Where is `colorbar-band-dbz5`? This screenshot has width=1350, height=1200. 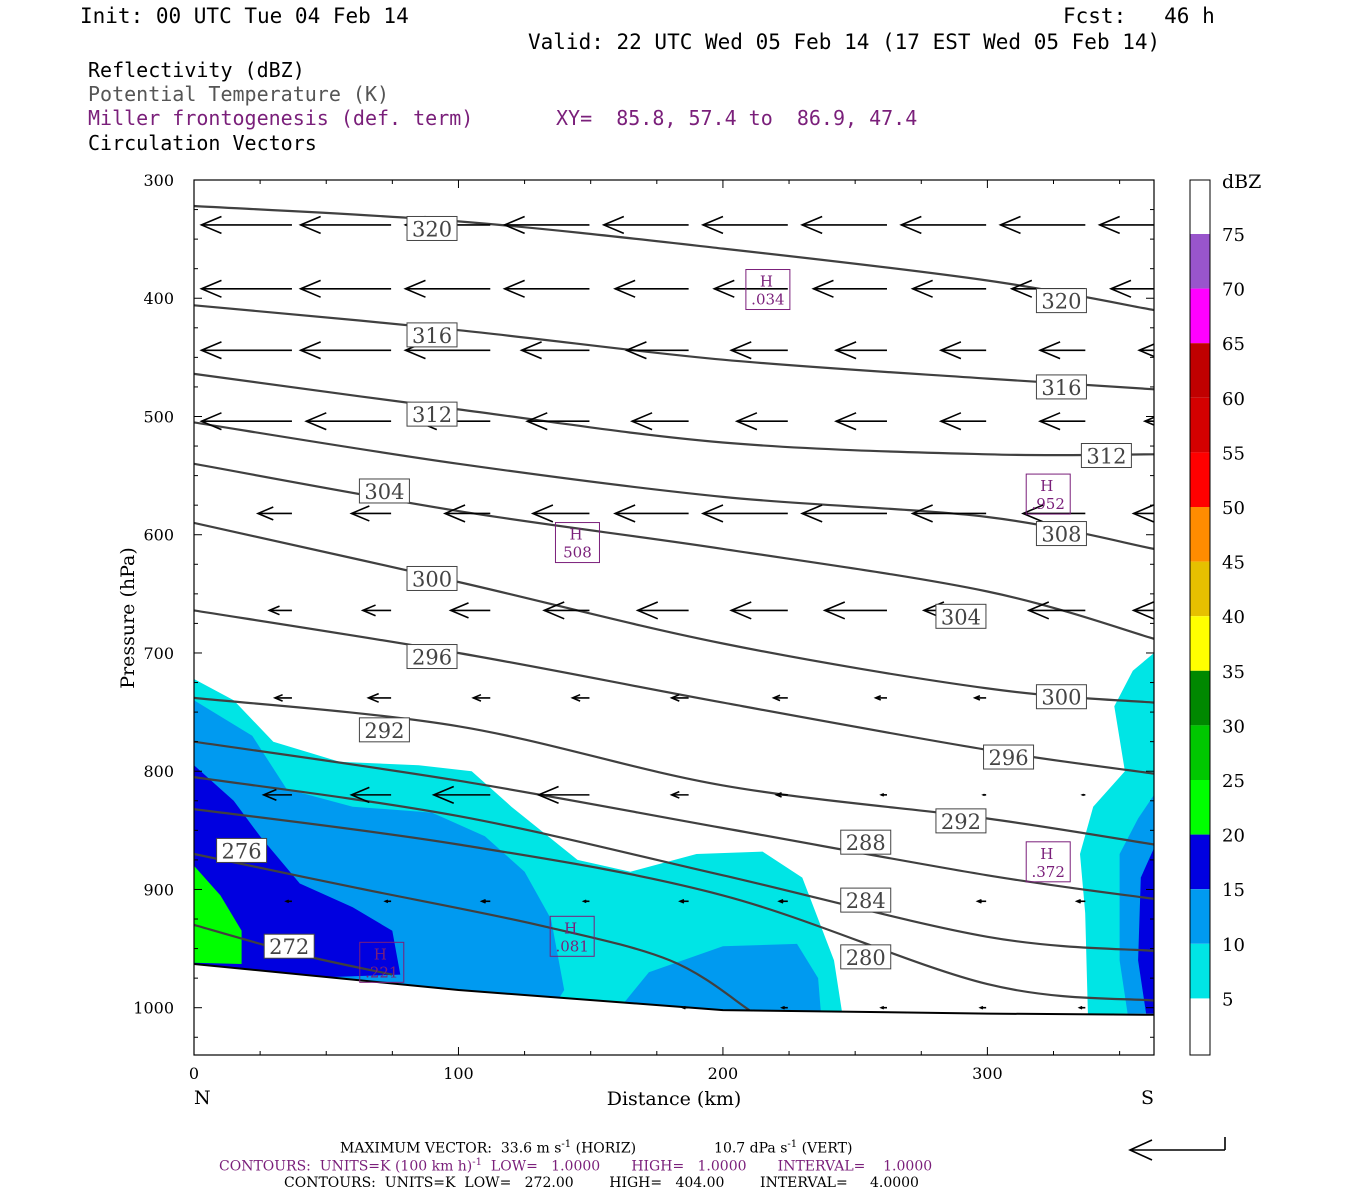
colorbar-band-dbz5 is located at coordinates (1200, 971).